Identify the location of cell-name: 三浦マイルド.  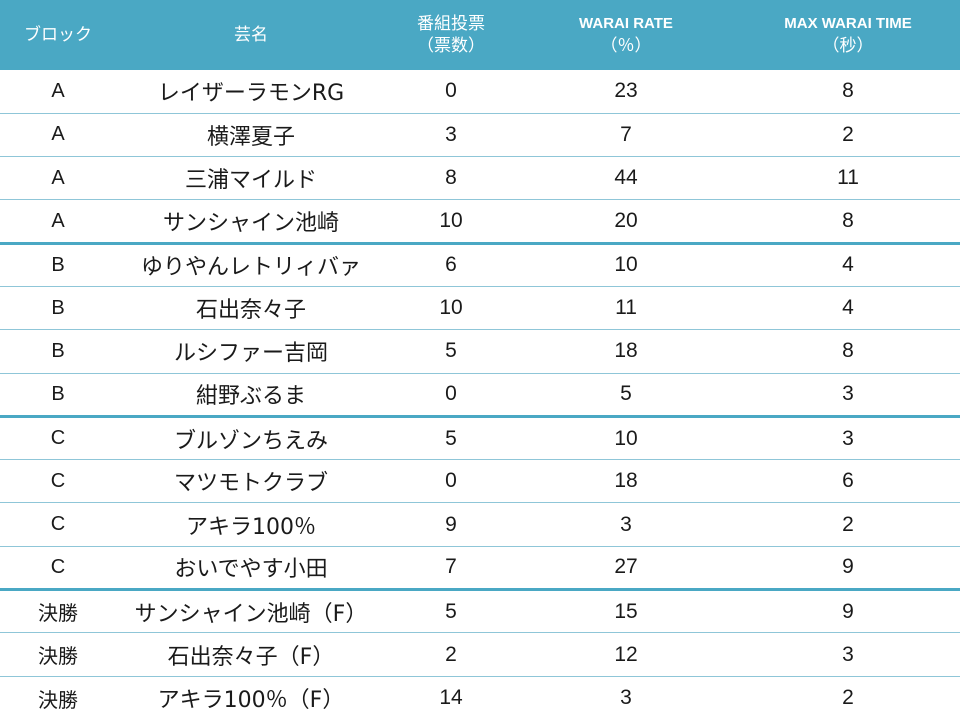
(251, 178).